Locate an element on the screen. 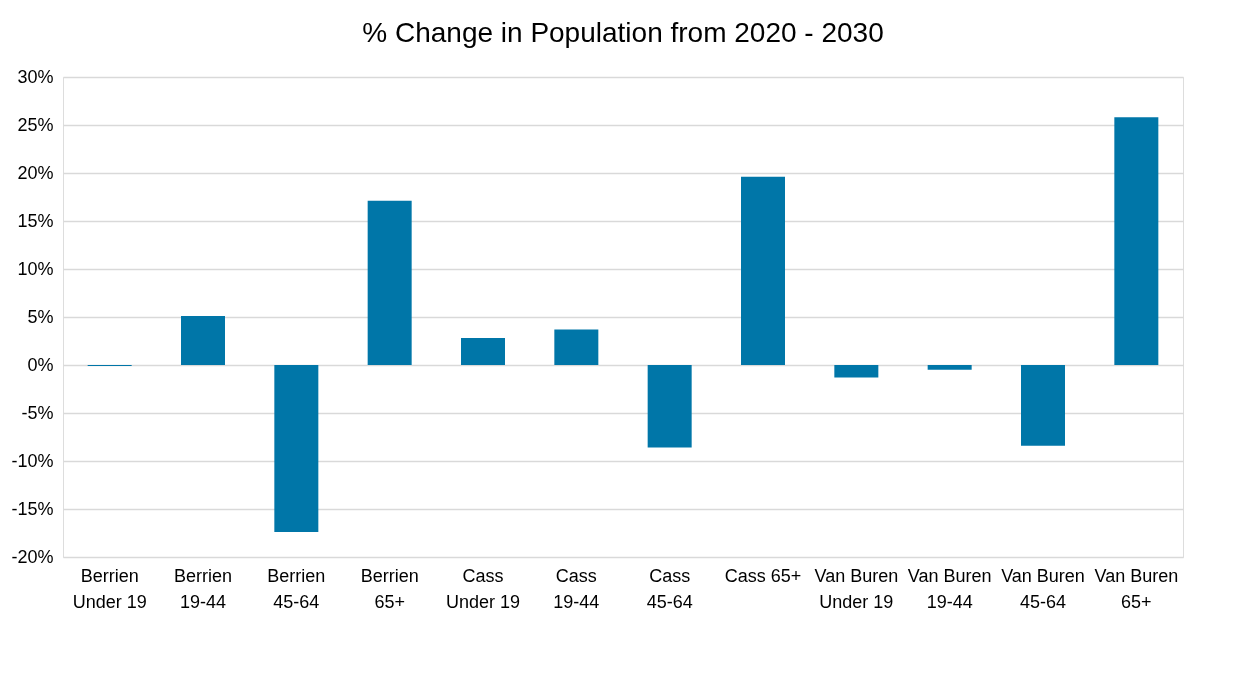 The height and width of the screenshot is (692, 1236). x-tick-label: Cass Under 19 is located at coordinates (483, 588).